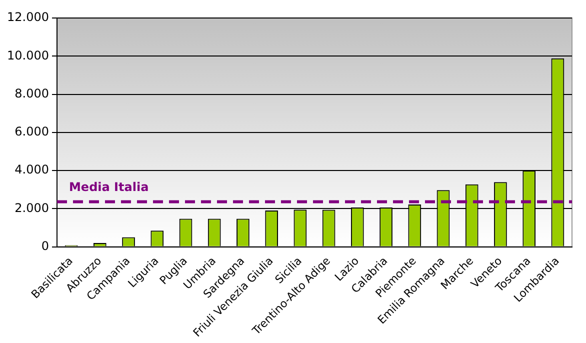  I want to click on y-tick-label: 2.000, so click(31, 207).